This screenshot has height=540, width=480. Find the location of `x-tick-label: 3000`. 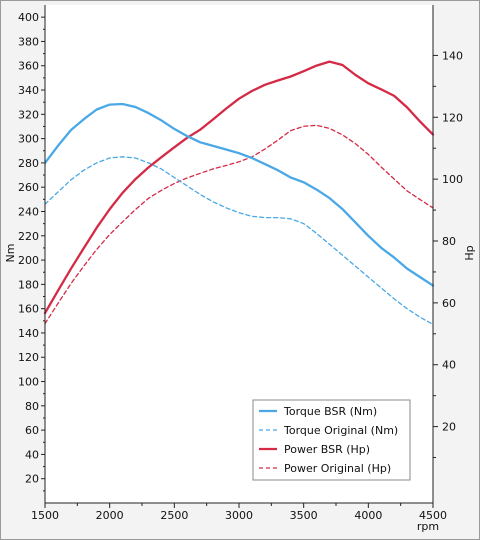

x-tick-label: 3000 is located at coordinates (239, 515).